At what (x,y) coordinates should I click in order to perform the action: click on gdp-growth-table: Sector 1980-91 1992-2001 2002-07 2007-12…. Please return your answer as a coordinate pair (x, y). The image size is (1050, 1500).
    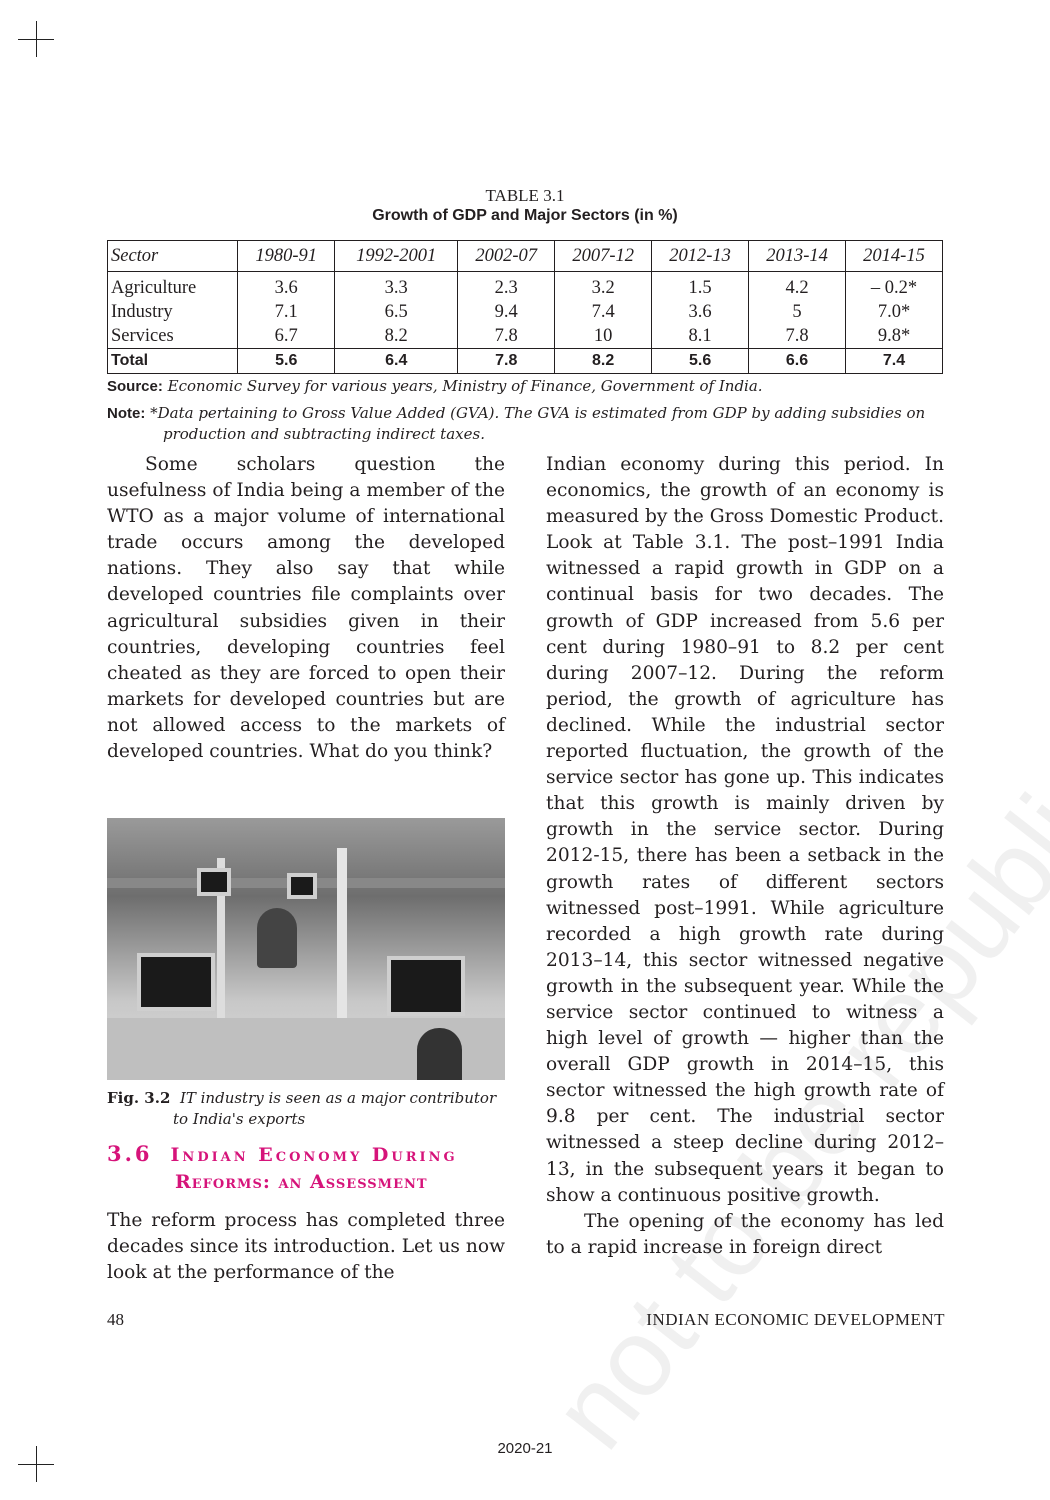
    Looking at the image, I should click on (524, 307).